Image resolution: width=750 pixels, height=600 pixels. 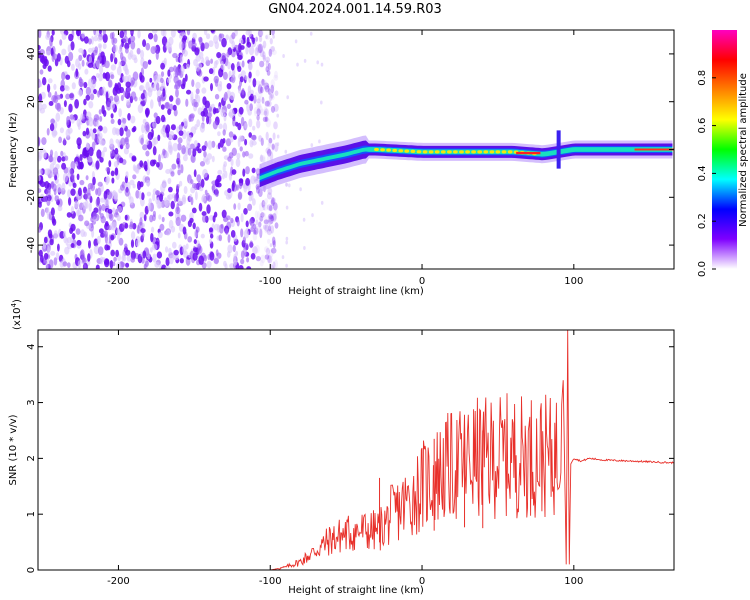 I want to click on colorbar-label: Normalized spectral amplitude, so click(x=743, y=150).